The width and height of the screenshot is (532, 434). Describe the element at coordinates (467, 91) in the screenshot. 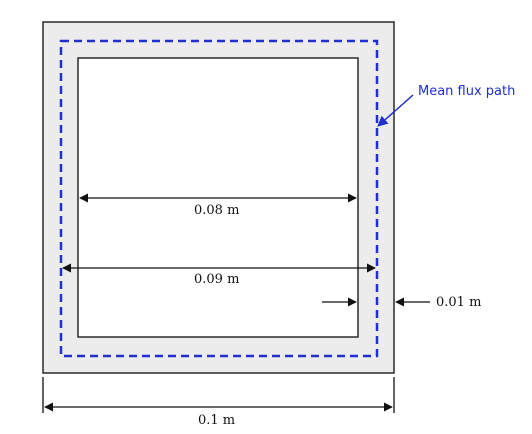

I see `flux-path-annotation: Mean flux path` at that location.